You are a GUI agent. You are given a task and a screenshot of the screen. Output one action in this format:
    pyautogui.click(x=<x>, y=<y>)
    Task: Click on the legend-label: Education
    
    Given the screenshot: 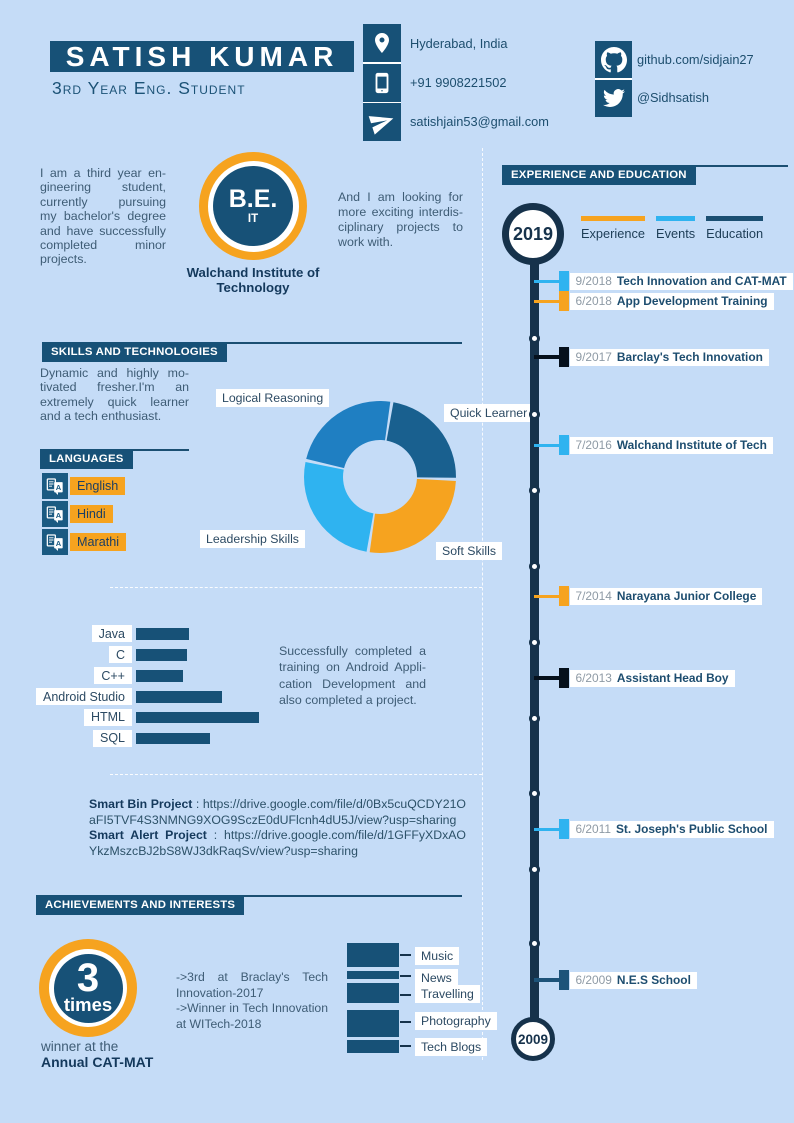 What is the action you would take?
    pyautogui.click(x=735, y=233)
    